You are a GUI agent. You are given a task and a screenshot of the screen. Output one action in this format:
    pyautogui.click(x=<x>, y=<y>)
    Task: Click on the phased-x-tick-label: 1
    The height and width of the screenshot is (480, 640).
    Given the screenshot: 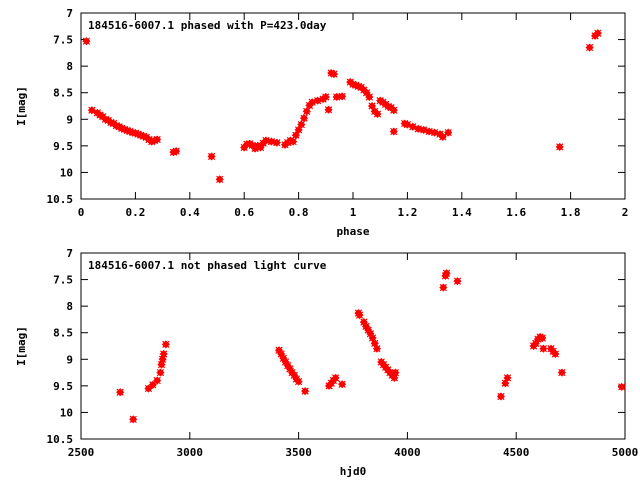 What is the action you would take?
    pyautogui.click(x=353, y=212)
    